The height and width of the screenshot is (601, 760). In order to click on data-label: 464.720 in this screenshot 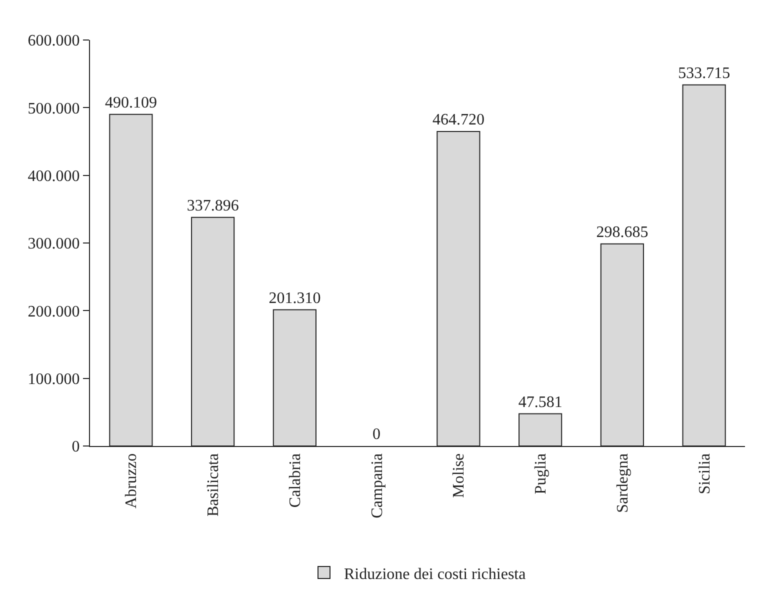, I will do `click(458, 120)`.